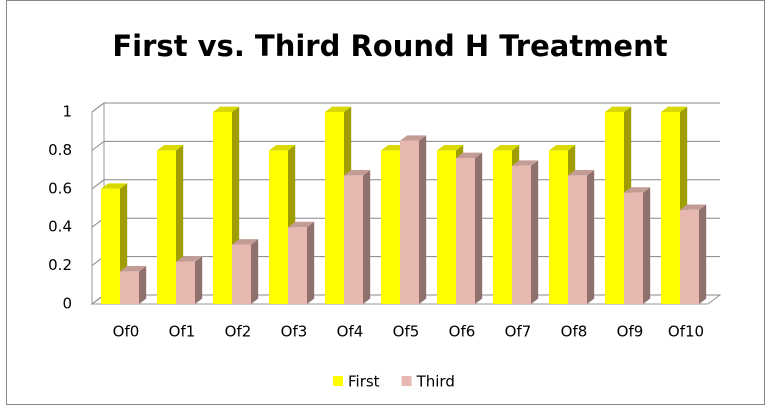  What do you see at coordinates (67, 112) in the screenshot?
I see `y-tick-label: 1` at bounding box center [67, 112].